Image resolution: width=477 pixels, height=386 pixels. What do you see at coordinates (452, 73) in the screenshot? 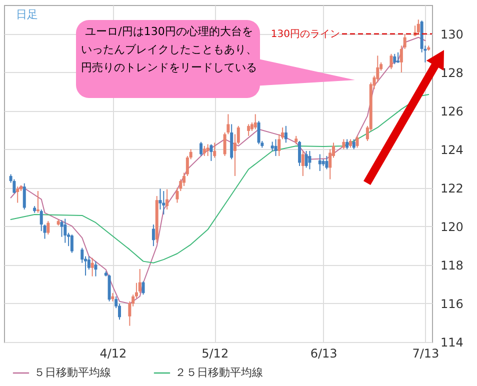
I see `y-tick-label: 128` at bounding box center [452, 73].